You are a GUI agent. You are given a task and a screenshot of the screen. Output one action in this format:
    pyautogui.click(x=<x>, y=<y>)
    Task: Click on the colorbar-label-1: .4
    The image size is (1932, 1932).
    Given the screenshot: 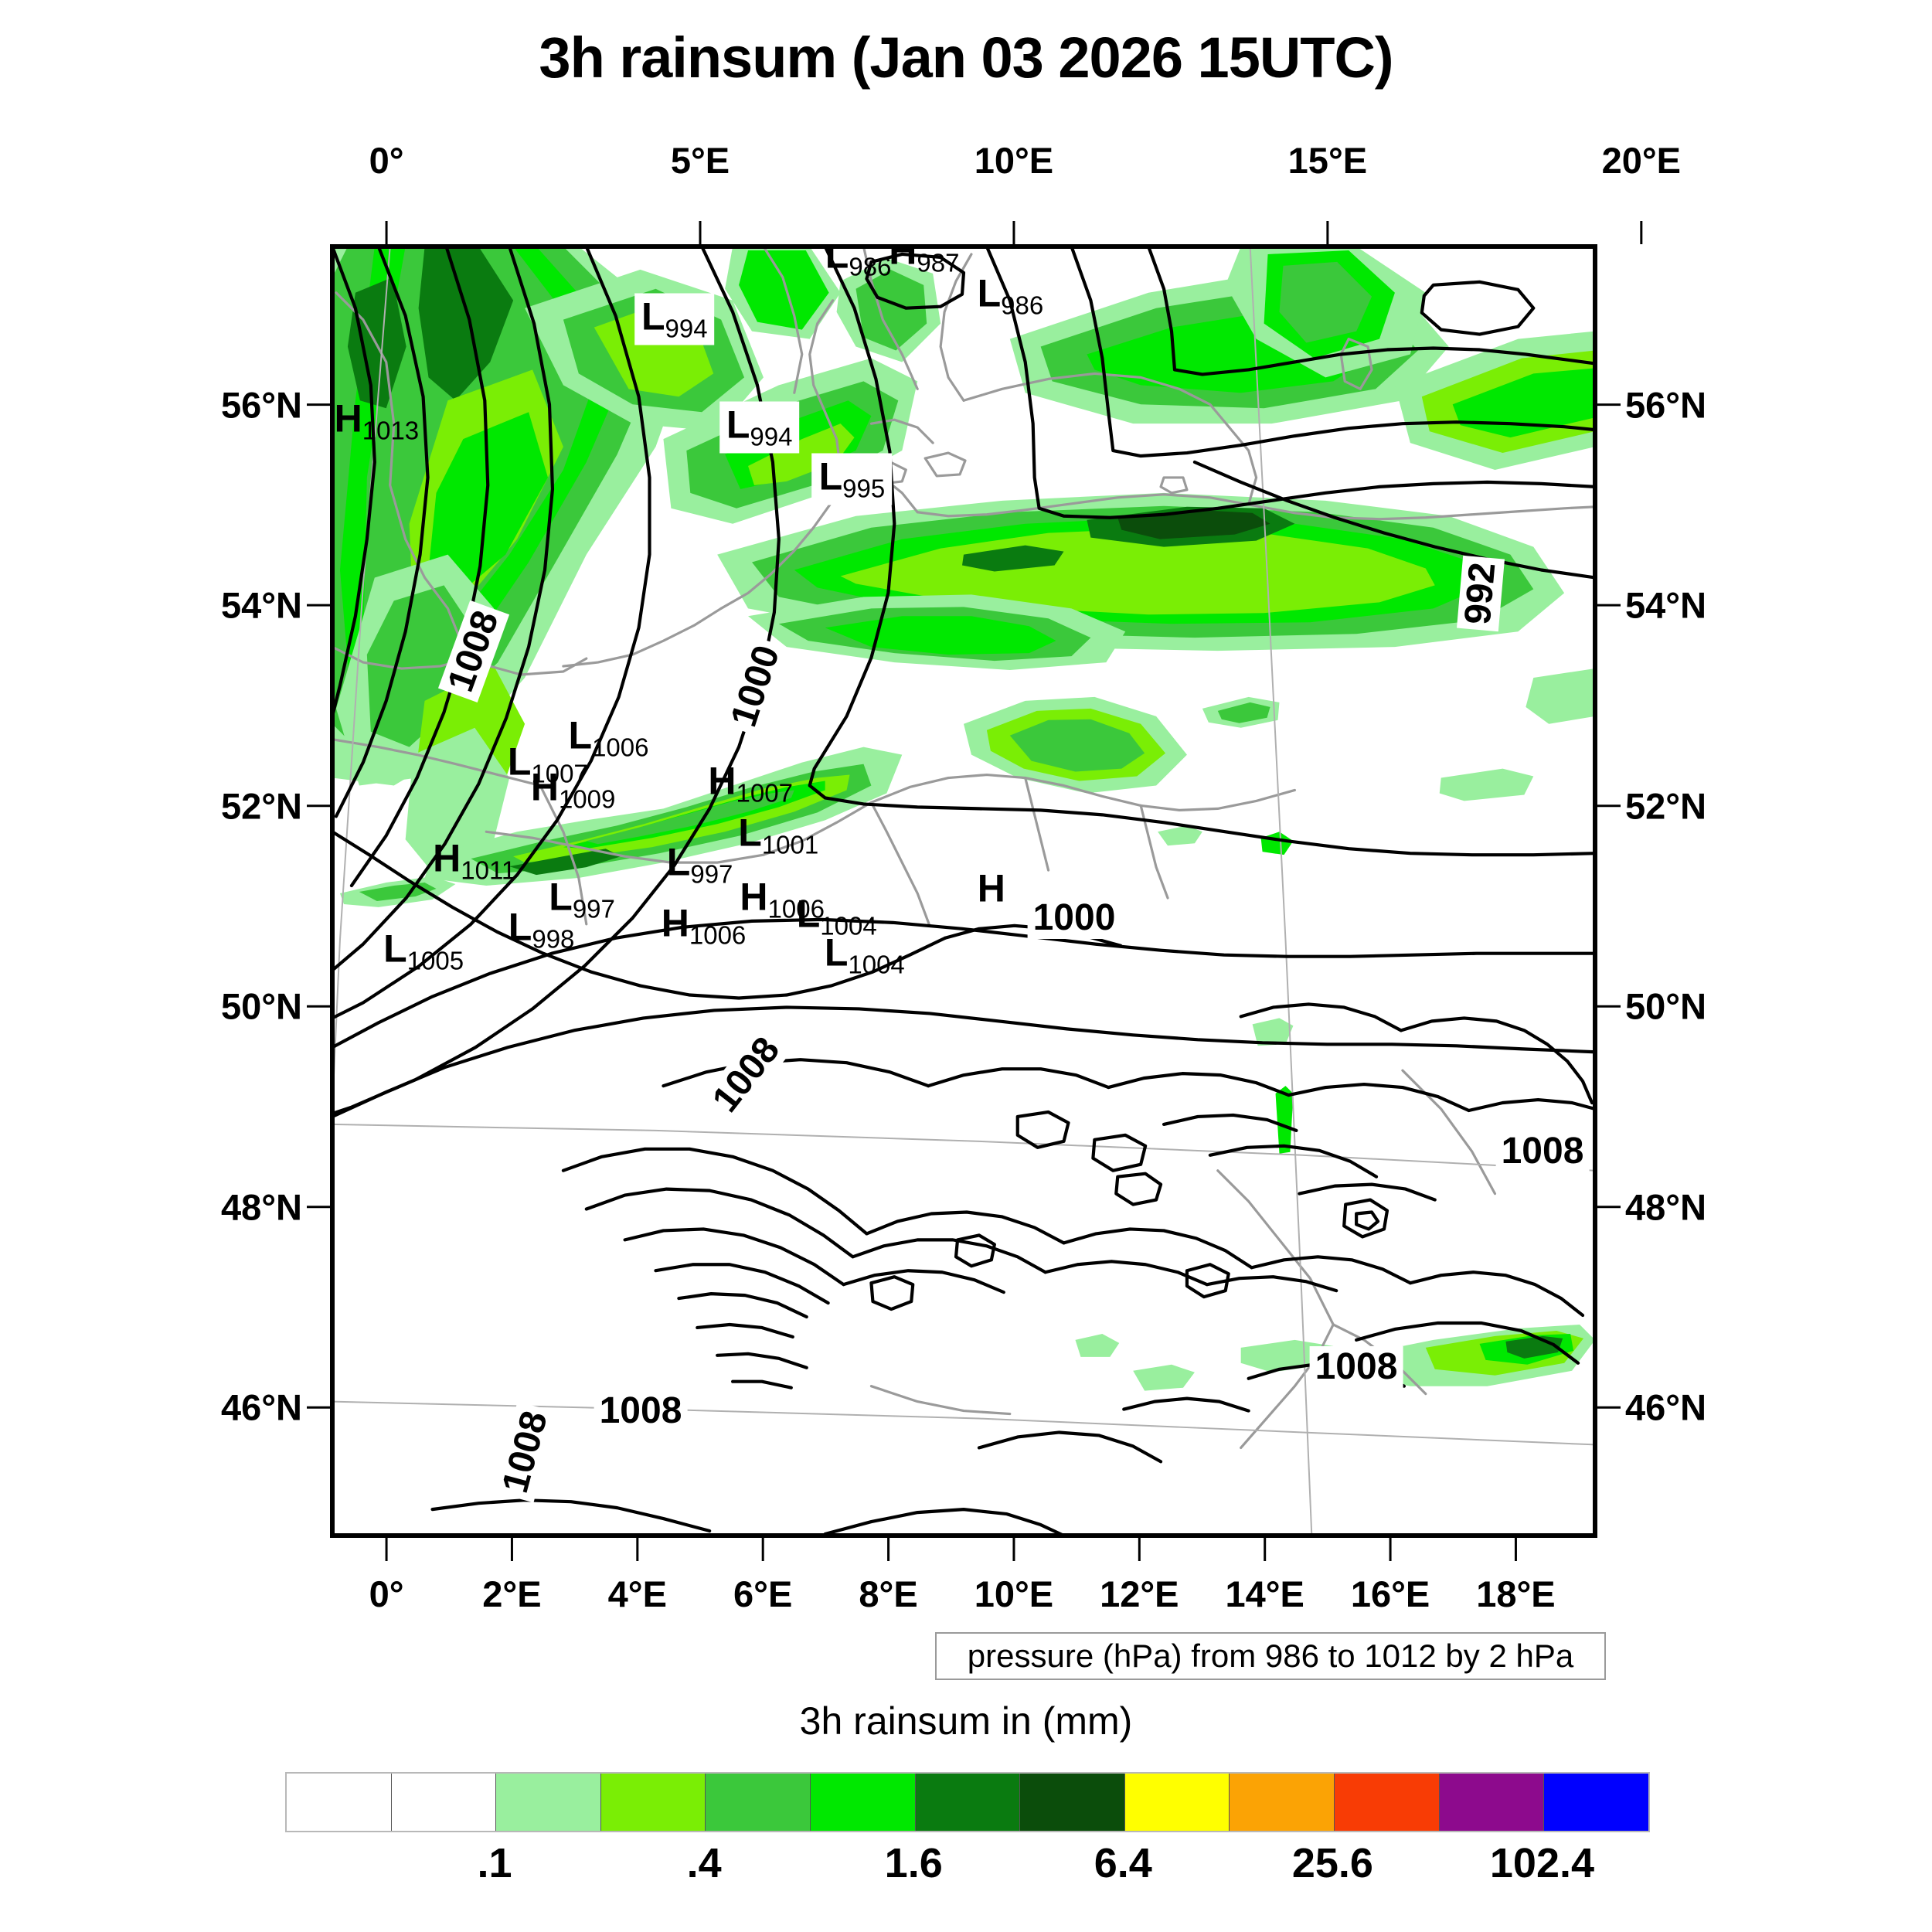 What is the action you would take?
    pyautogui.click(x=704, y=1863)
    